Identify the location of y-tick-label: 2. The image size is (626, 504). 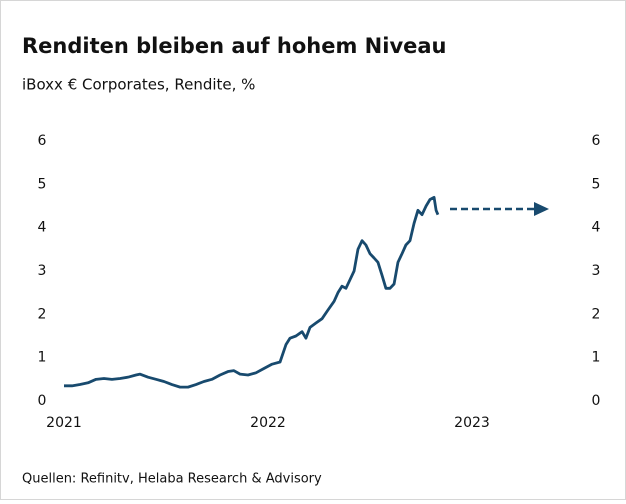
(42, 314).